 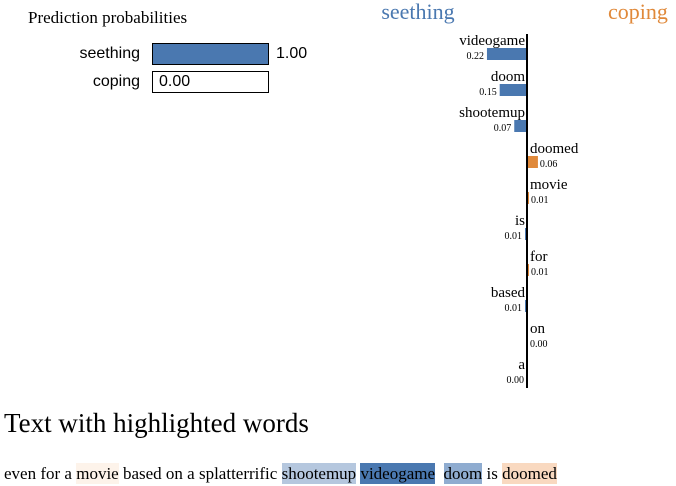 I want to click on feature-value-label: 0.07, so click(x=503, y=128).